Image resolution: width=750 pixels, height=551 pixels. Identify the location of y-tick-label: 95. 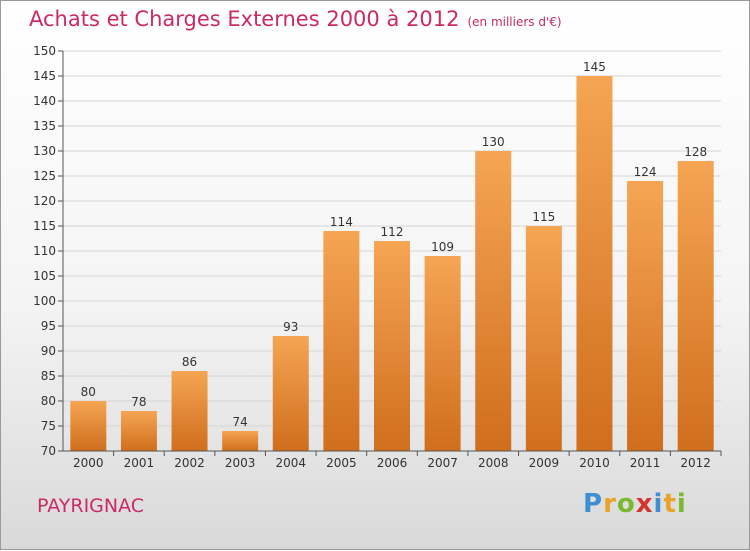
(48, 326).